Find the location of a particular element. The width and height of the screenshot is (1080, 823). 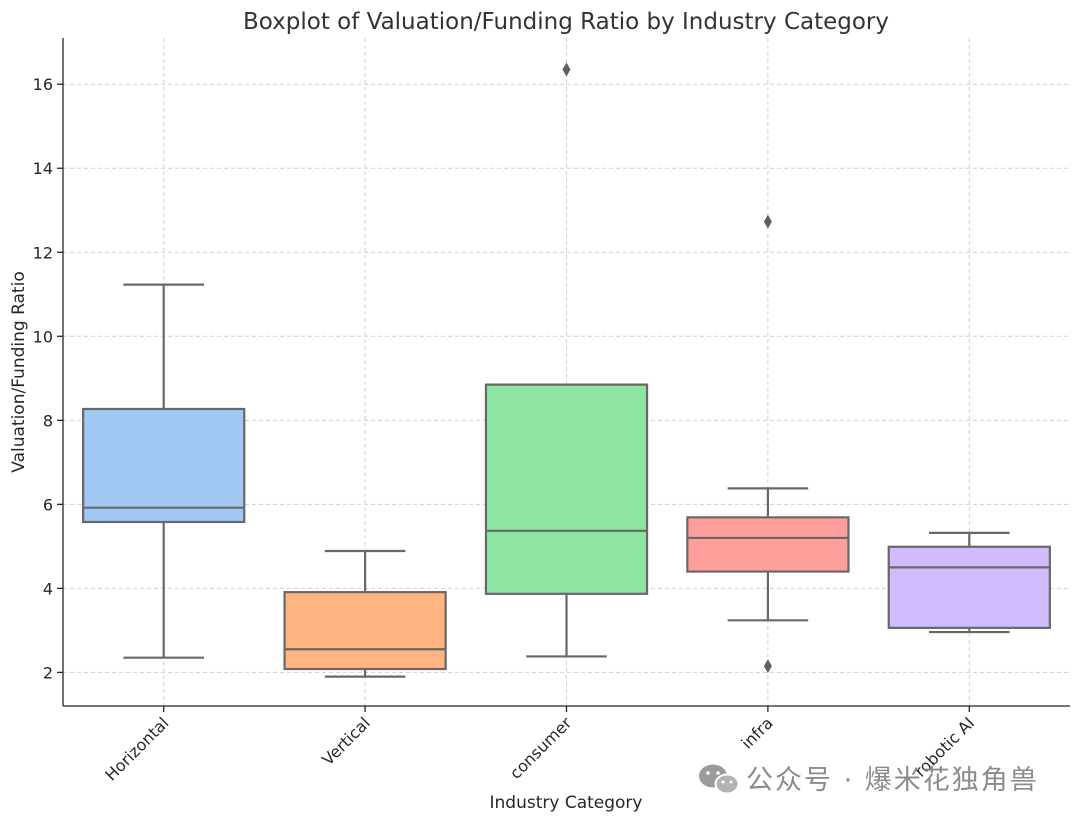

y-tick-label: 6 is located at coordinates (48, 504).